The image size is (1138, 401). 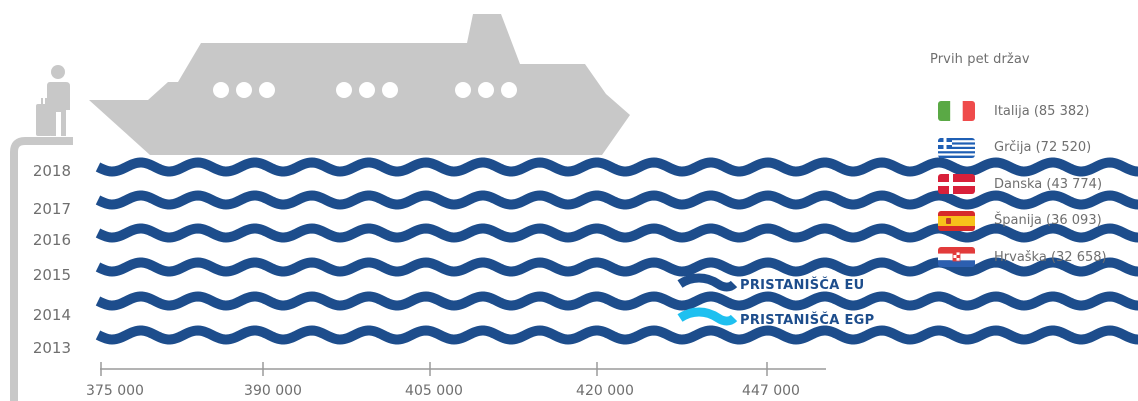 I want to click on year-label-2017: 2017, so click(x=52, y=209).